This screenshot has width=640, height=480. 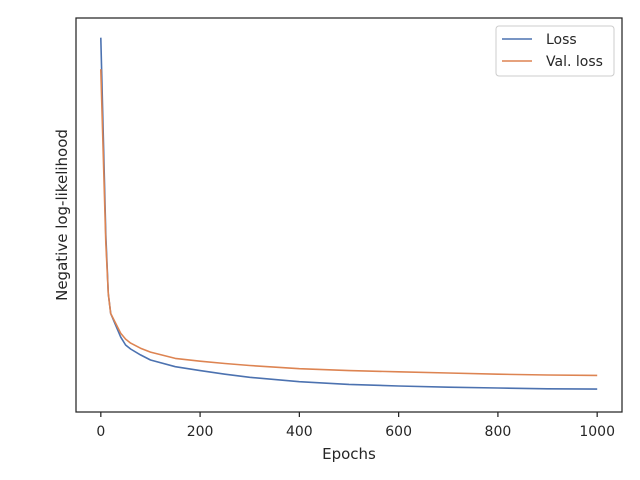 What do you see at coordinates (561, 40) in the screenshot?
I see `legend-label-loss: Loss` at bounding box center [561, 40].